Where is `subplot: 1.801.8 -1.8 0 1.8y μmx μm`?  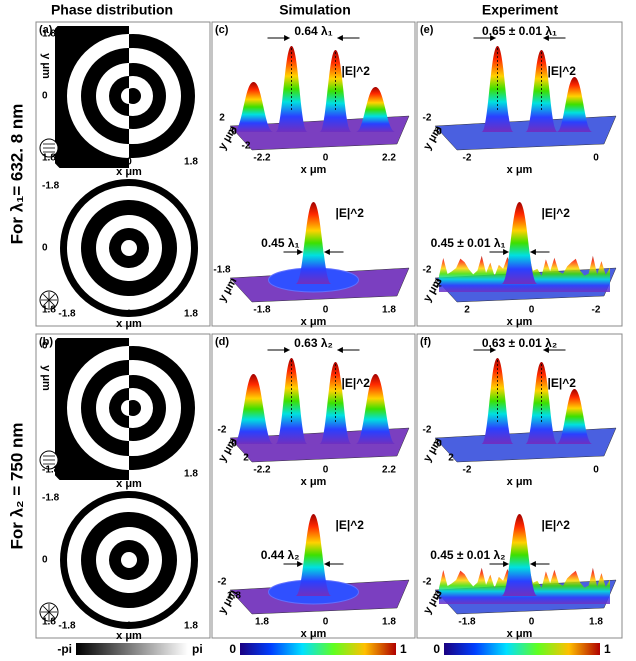 subplot: 1.801.8 -1.8 0 1.8y μmx μm is located at coordinates (121, 102).